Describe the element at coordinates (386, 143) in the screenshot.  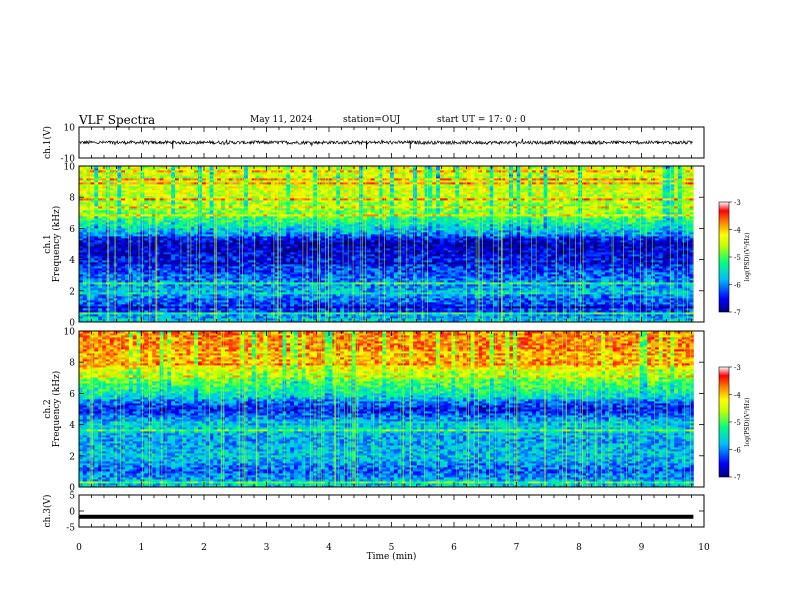
I see `ch1-waveform-trace` at that location.